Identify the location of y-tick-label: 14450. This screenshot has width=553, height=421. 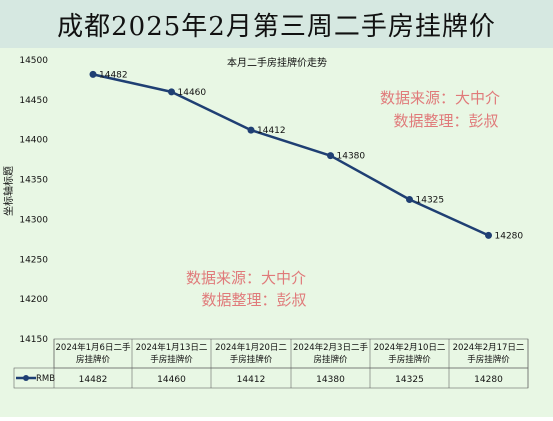
(33, 101).